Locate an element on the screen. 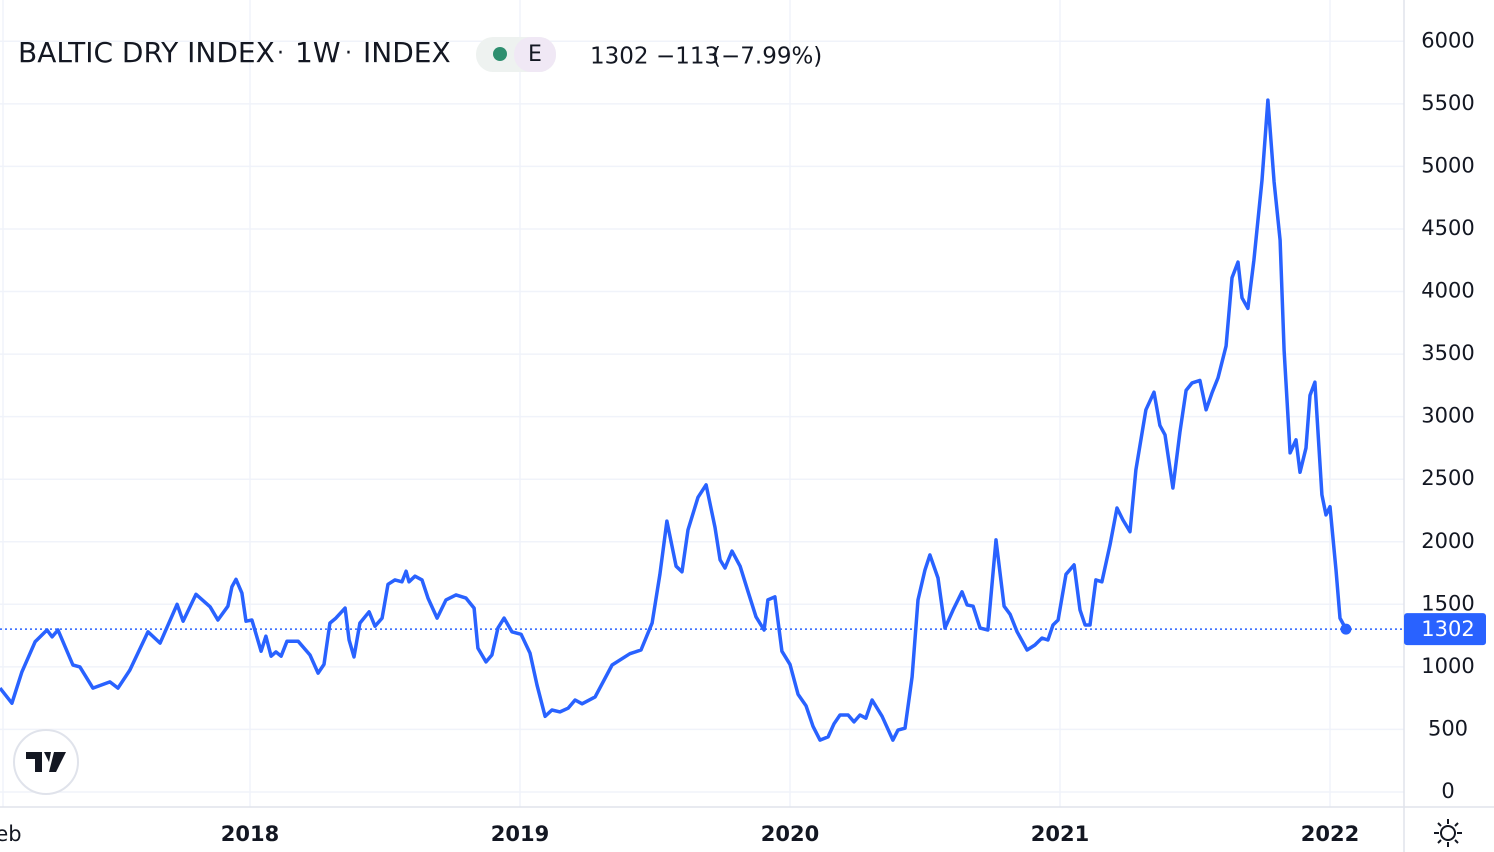 The height and width of the screenshot is (852, 1494). x-tick-label: 2020 is located at coordinates (790, 834).